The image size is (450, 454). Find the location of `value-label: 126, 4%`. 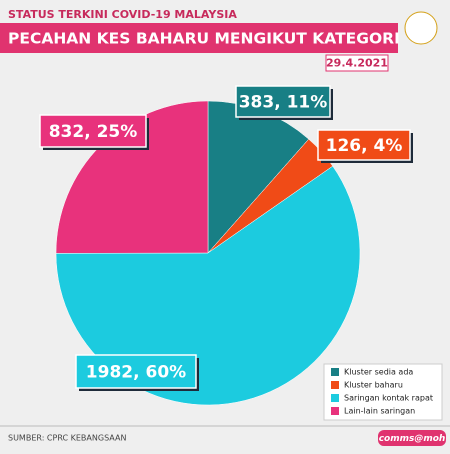

value-label: 126, 4% is located at coordinates (364, 146).